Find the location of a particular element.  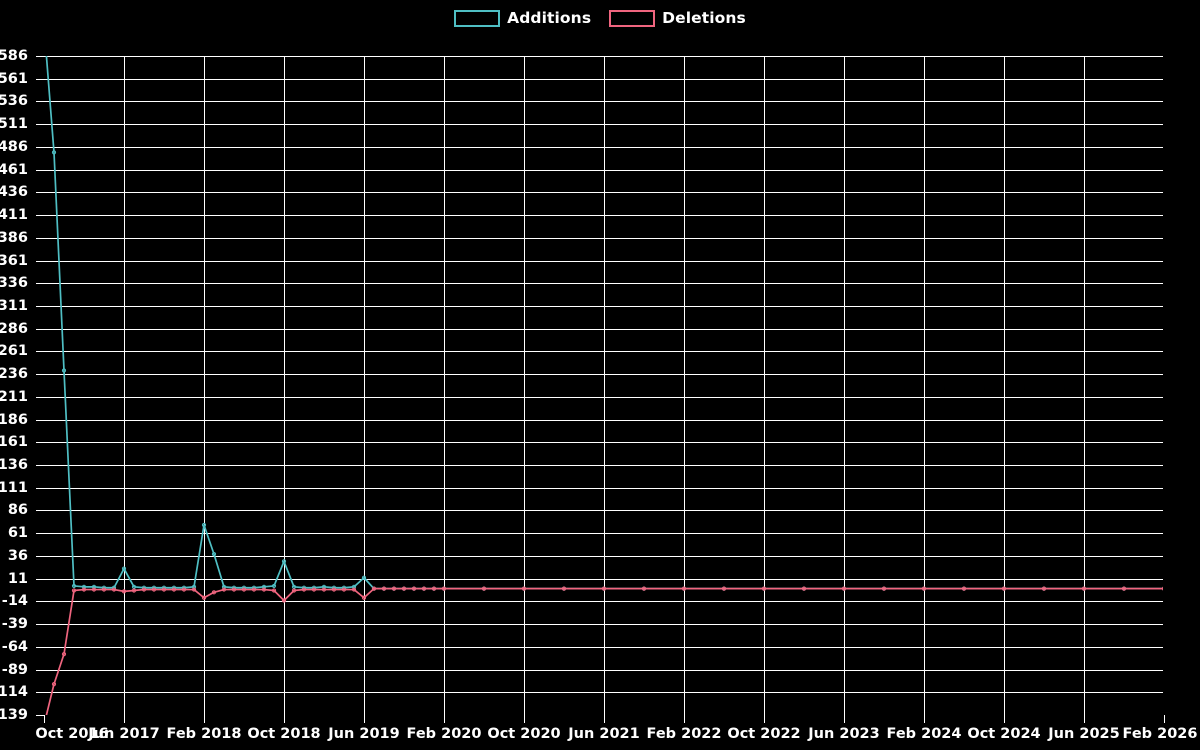

x-axis-tick-label: Jun 2017 is located at coordinates (124, 734).